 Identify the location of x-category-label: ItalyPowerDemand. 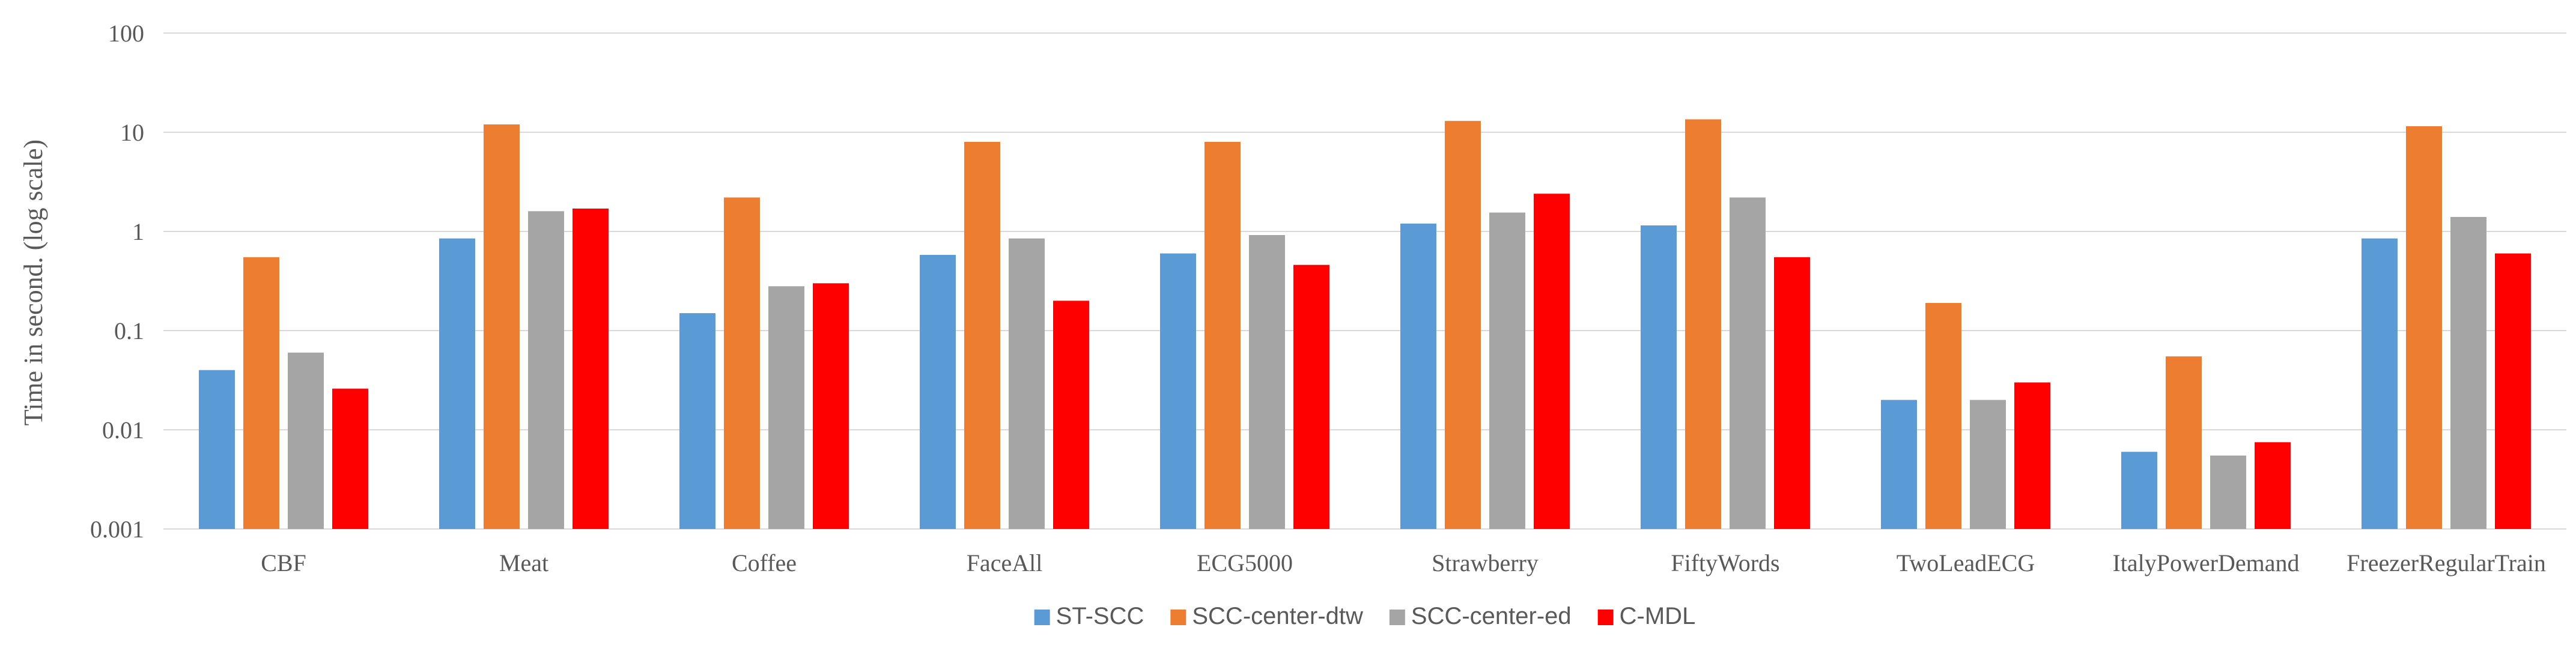
(2205, 562).